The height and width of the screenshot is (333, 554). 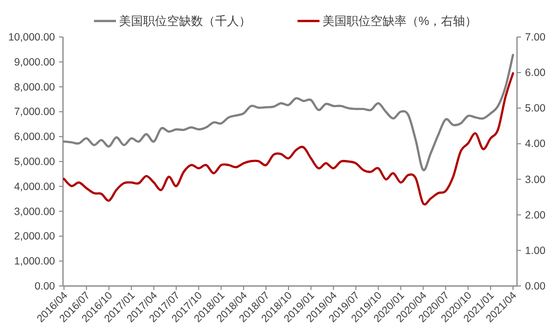 What do you see at coordinates (535, 38) in the screenshot?
I see `y2-tick-label: 7.00` at bounding box center [535, 38].